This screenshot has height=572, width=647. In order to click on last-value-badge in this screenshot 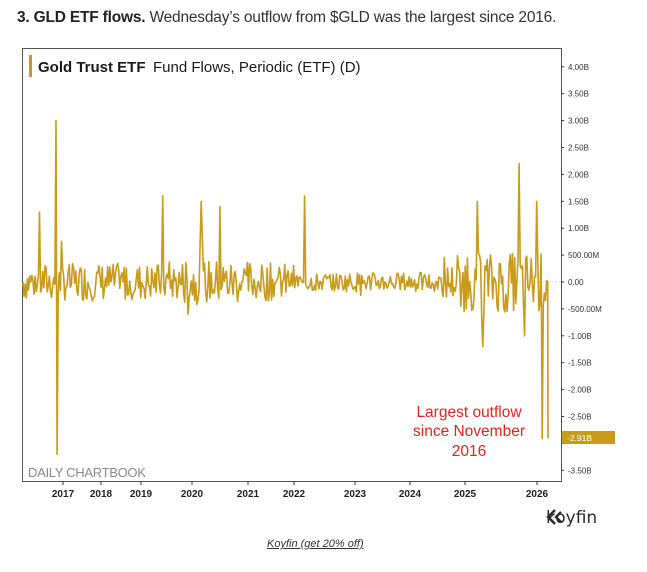, I will do `click(588, 437)`.